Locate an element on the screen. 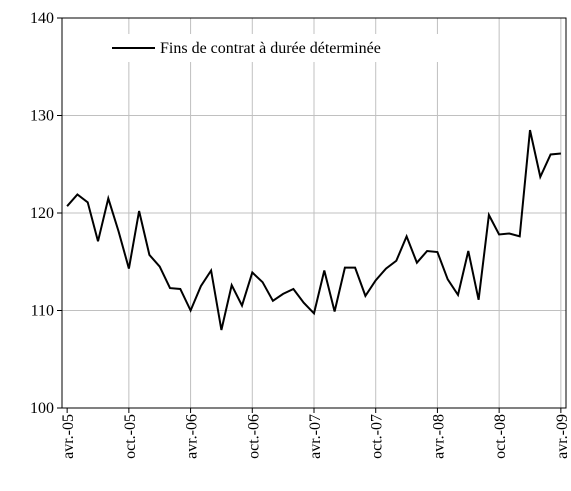 The width and height of the screenshot is (571, 491). x-tick-label: oct.-08 is located at coordinates (500, 436).